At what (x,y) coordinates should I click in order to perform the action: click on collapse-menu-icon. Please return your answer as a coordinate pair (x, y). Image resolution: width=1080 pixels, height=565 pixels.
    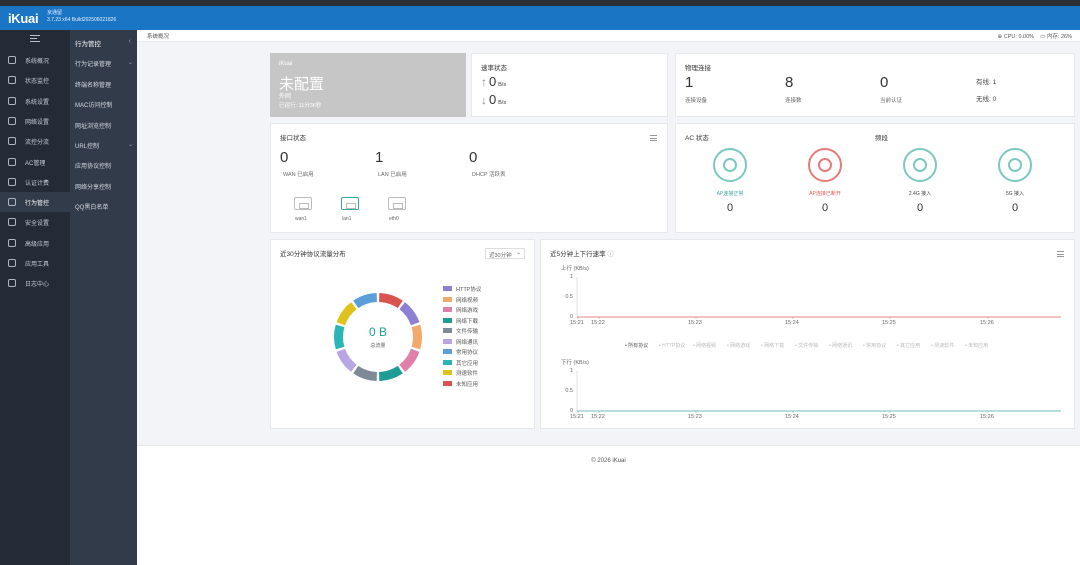
    Looking at the image, I should click on (35, 39).